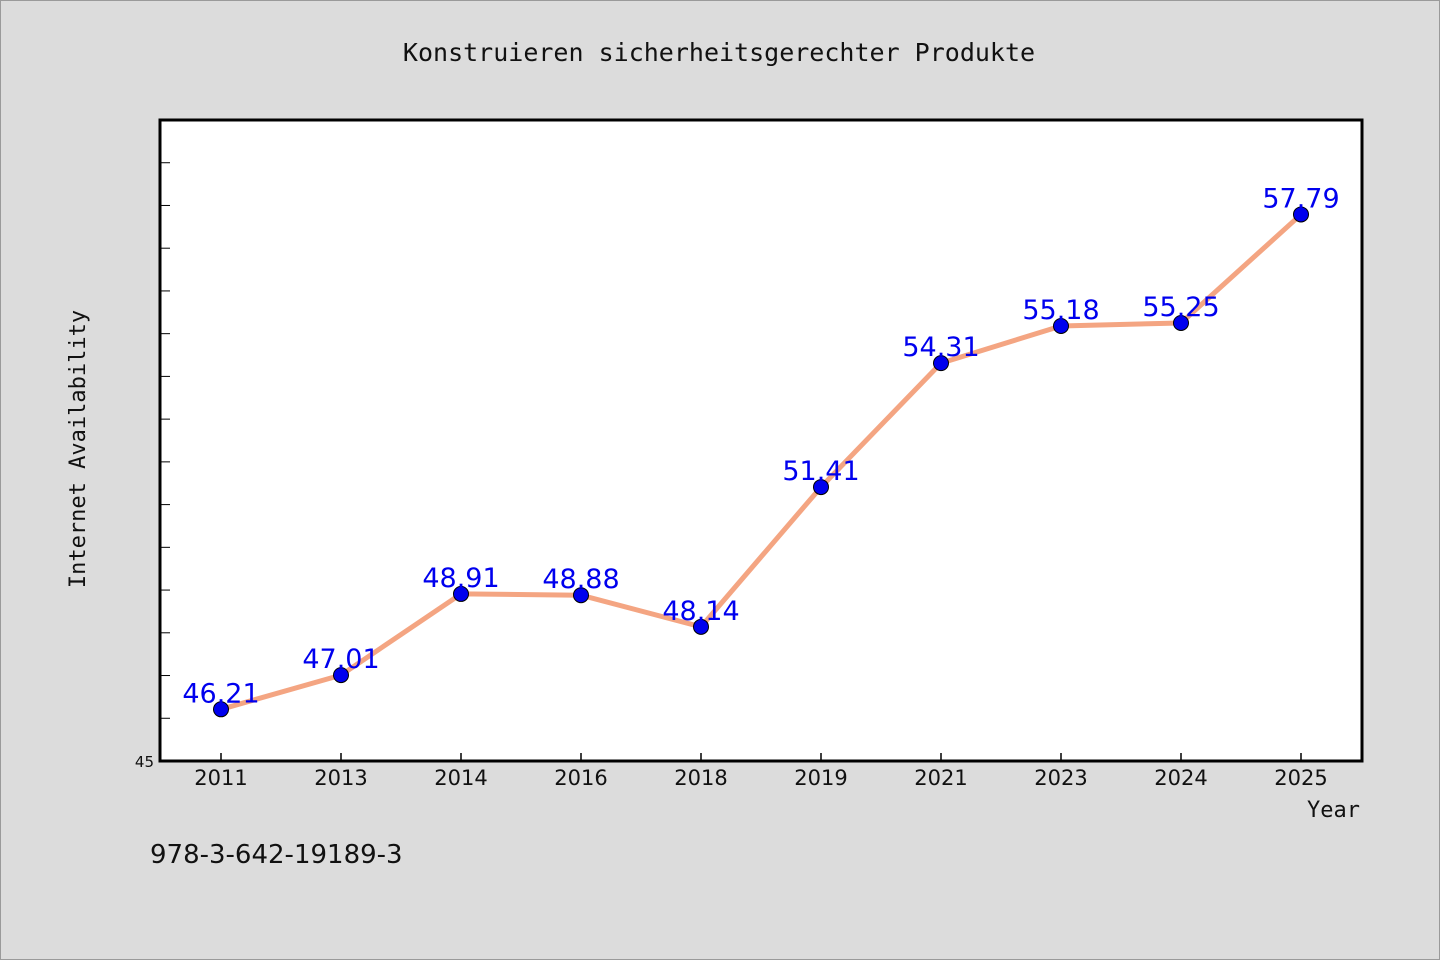  Describe the element at coordinates (1060, 310) in the screenshot. I see `data-label: 55.18` at that location.